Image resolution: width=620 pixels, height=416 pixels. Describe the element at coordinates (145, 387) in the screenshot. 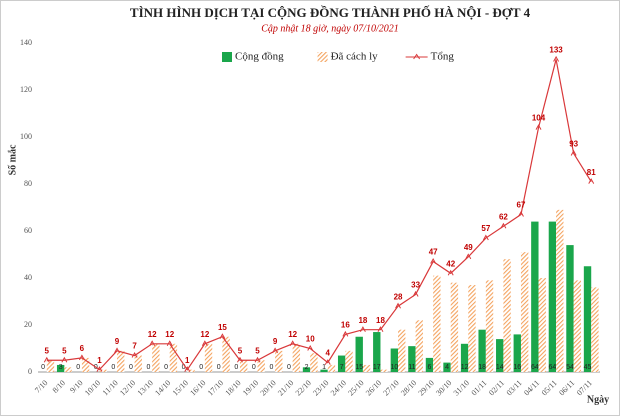

I see `x-tick-label: 13/10` at that location.